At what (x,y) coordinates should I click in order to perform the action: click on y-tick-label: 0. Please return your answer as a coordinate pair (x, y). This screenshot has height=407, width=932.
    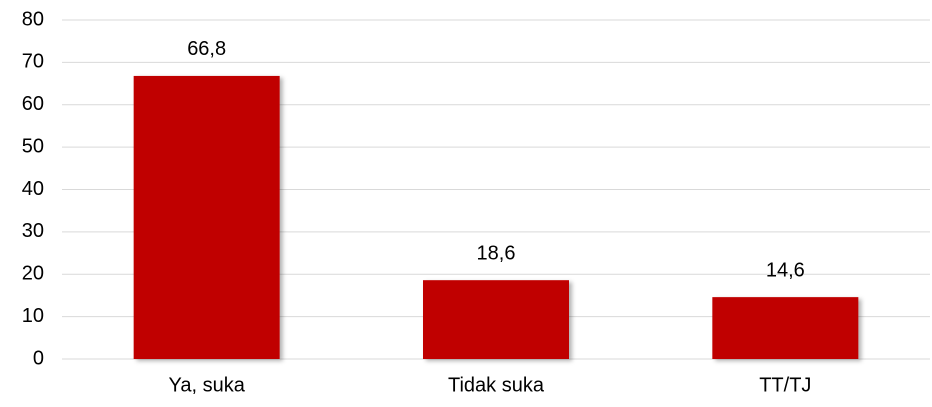
    Looking at the image, I should click on (38, 358).